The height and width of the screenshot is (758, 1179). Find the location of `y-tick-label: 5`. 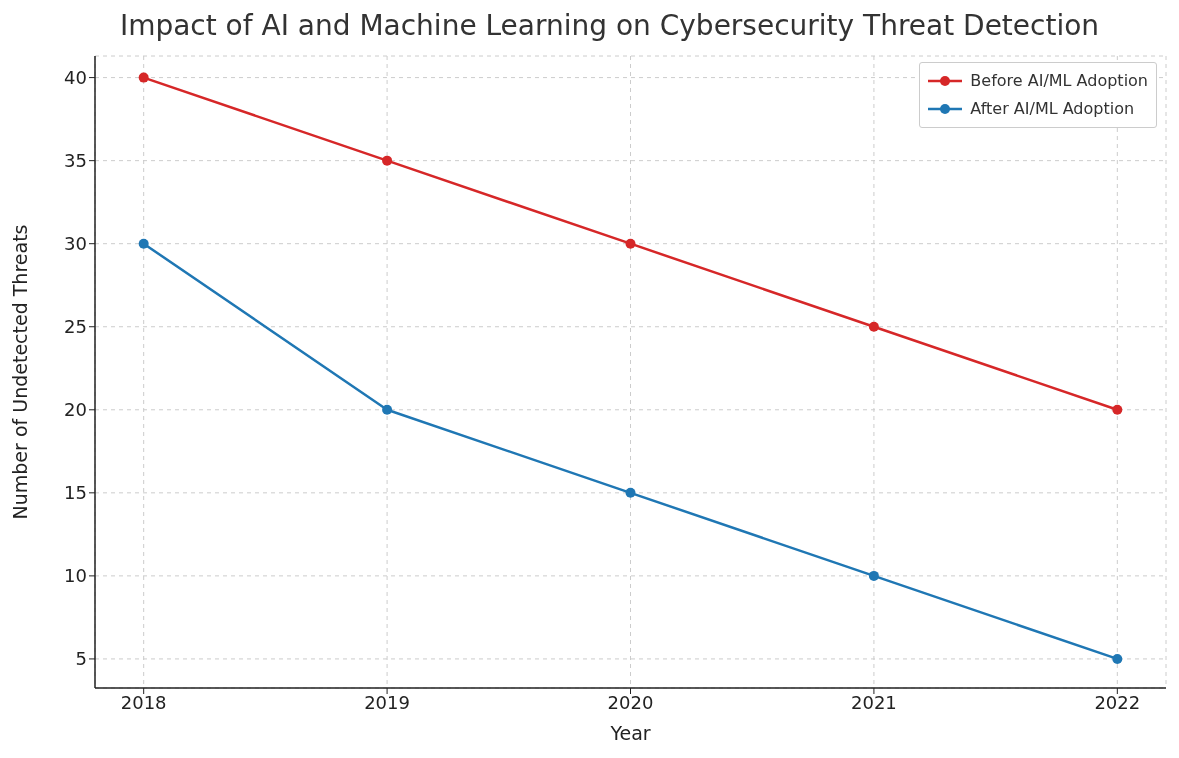

y-tick-label: 5 is located at coordinates (81, 659).